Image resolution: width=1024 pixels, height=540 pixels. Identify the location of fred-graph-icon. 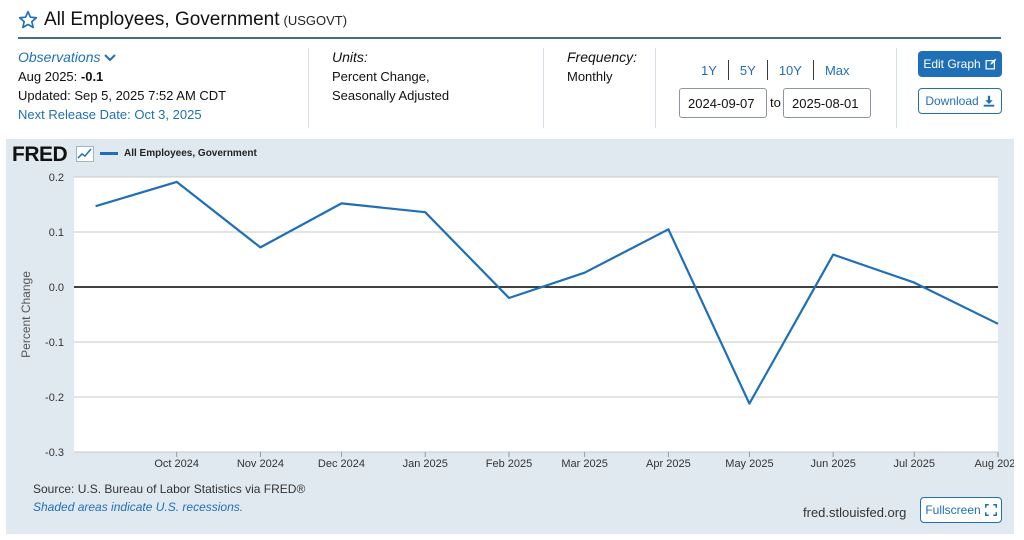
(85, 154).